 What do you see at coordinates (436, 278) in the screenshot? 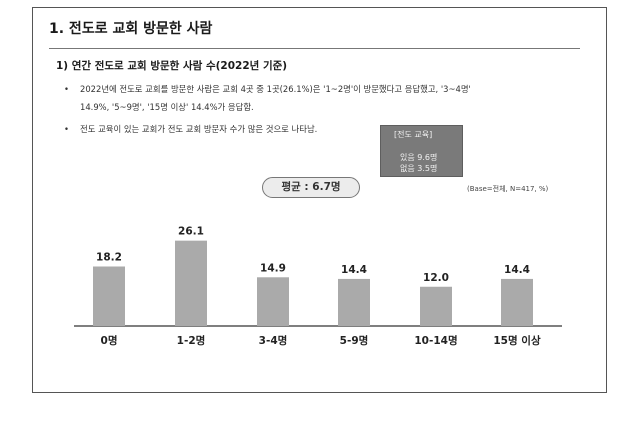
I see `bar-value-label: 12.0` at bounding box center [436, 278].